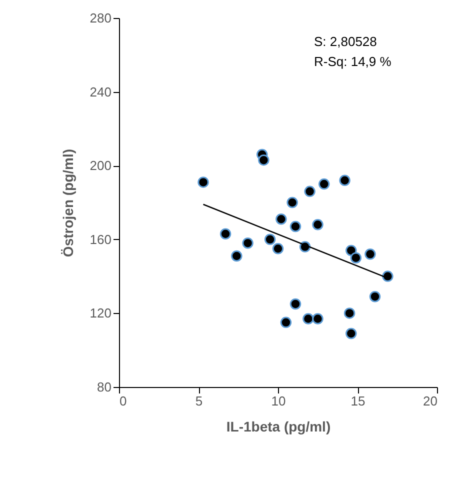 This screenshot has width=451, height=477. What do you see at coordinates (104, 387) in the screenshot?
I see `y-tick-label: 80` at bounding box center [104, 387].